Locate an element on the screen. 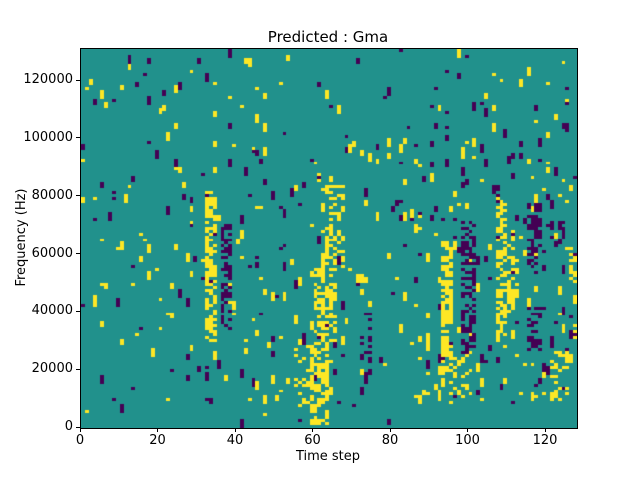  x-tick-label: 80 is located at coordinates (390, 440).